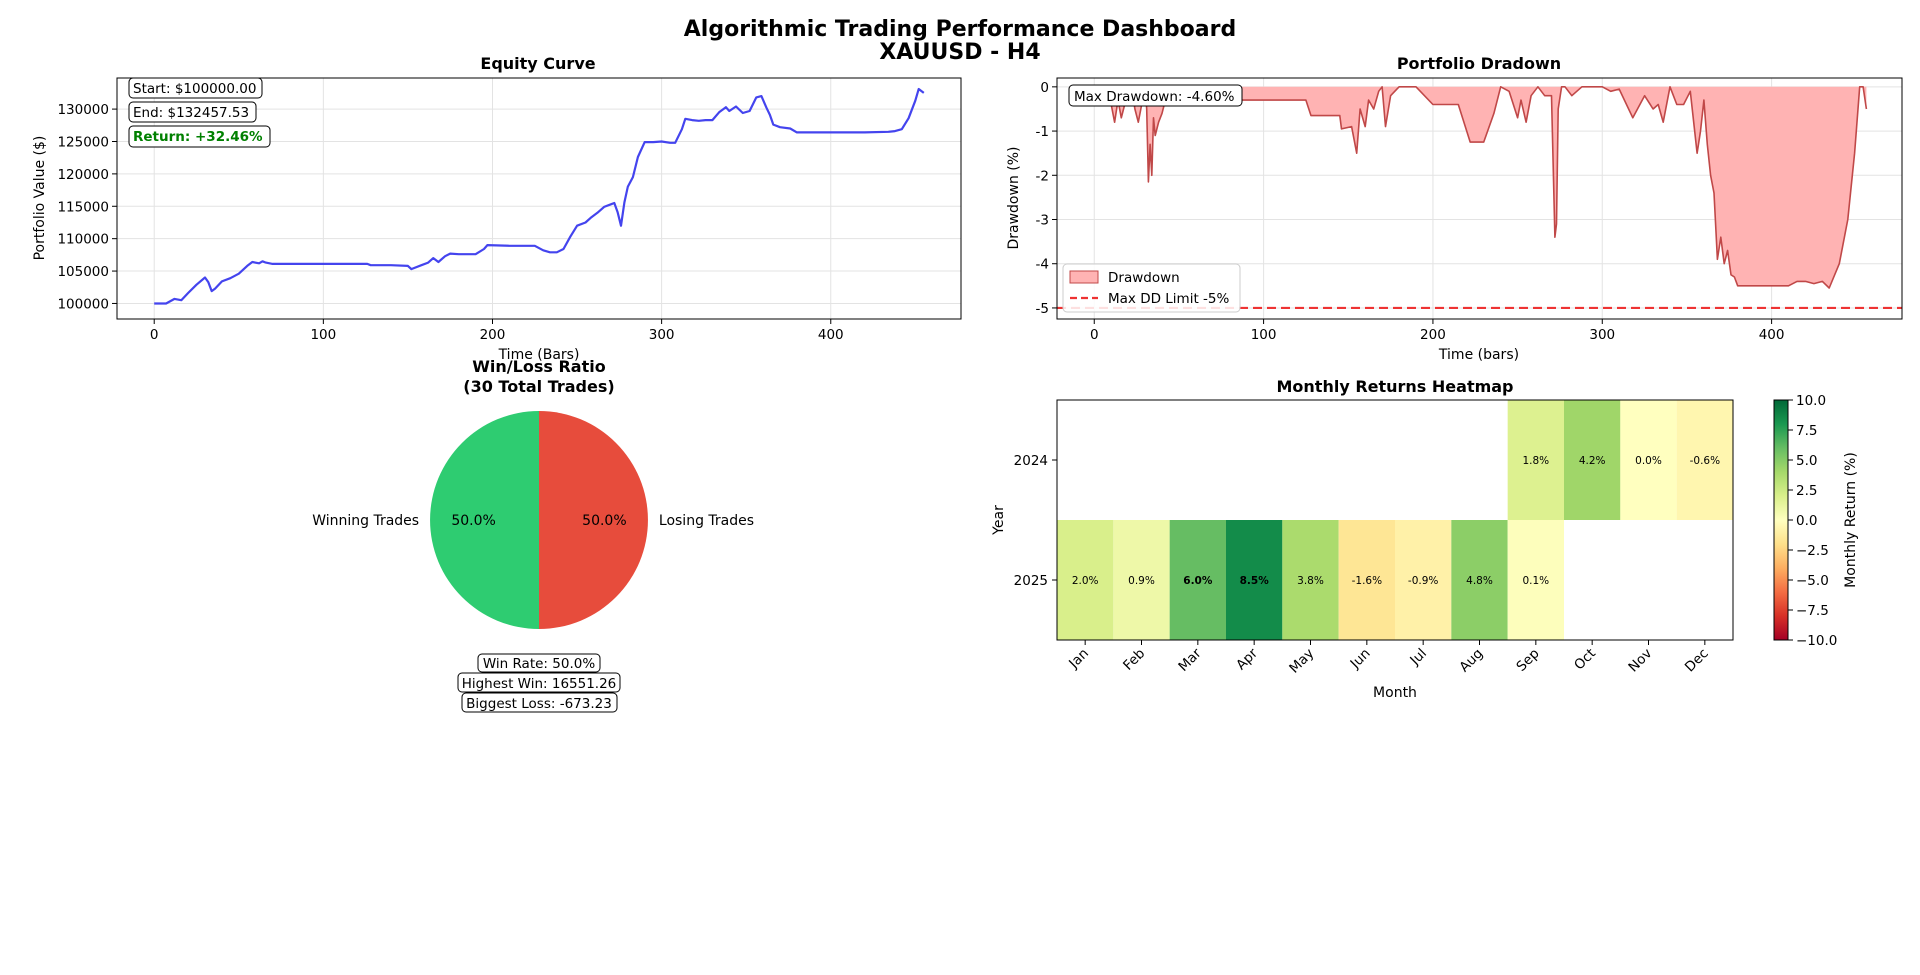 This screenshot has height=975, width=1920. What do you see at coordinates (1697, 661) in the screenshot?
I see `heatmap-xtick-label: Dec` at bounding box center [1697, 661].